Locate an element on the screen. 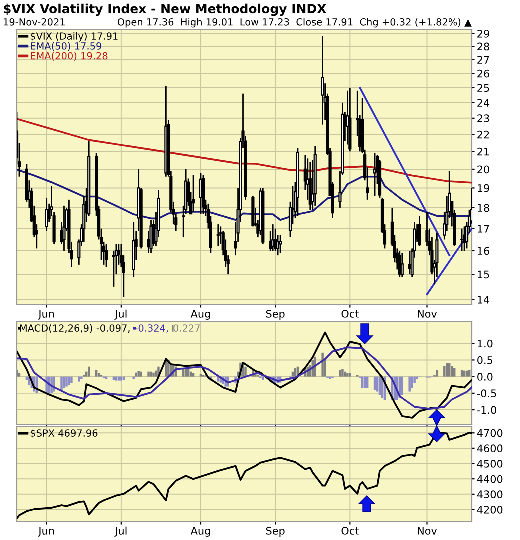  legend-label: EMA(50) 17.59 is located at coordinates (66, 46).